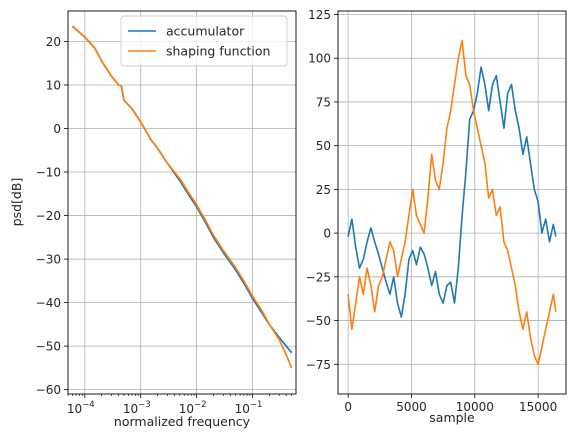 The height and width of the screenshot is (439, 574). What do you see at coordinates (475, 407) in the screenshot?
I see `x-tick-label: 10000` at bounding box center [475, 407].